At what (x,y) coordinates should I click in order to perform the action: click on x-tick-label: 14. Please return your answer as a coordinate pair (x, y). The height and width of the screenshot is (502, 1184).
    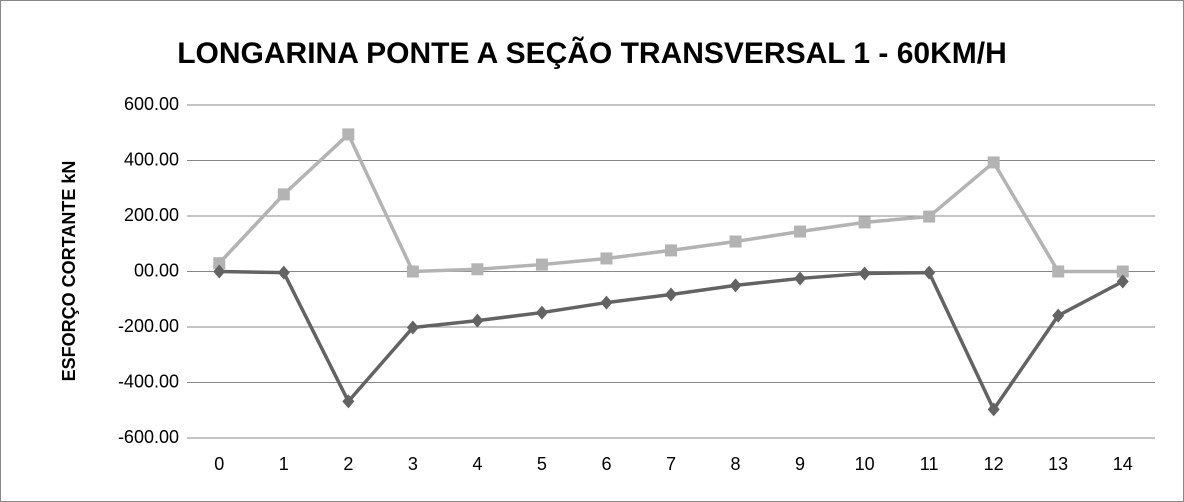
    Looking at the image, I should click on (1123, 464).